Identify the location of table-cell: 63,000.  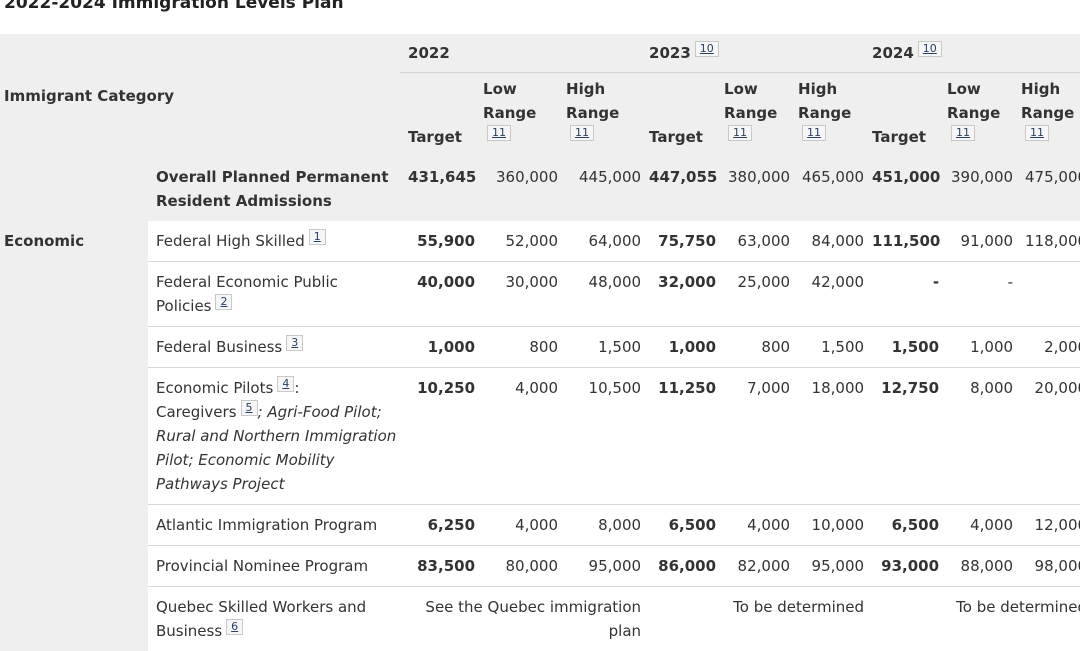
(753, 241).